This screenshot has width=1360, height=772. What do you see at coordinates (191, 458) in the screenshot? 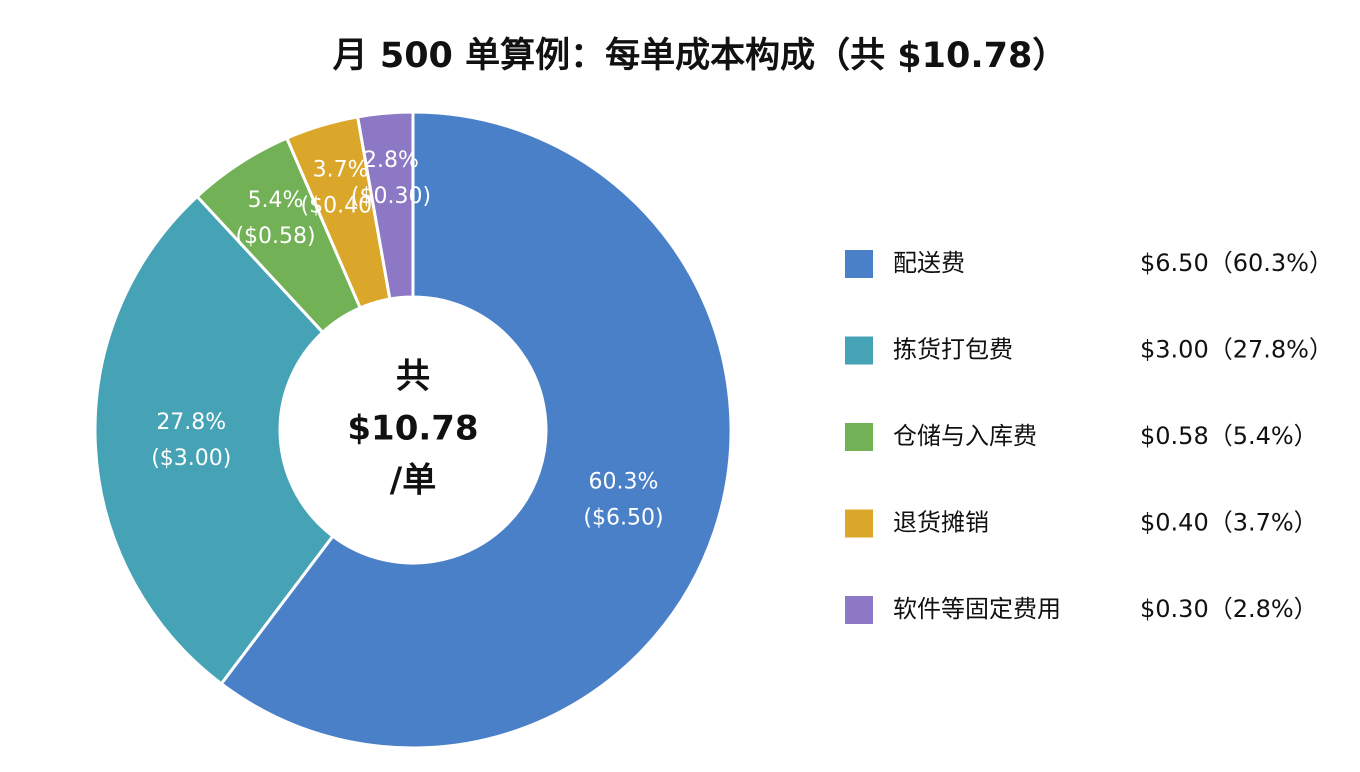
I see `slice-value-label: ($3.00)` at bounding box center [191, 458].